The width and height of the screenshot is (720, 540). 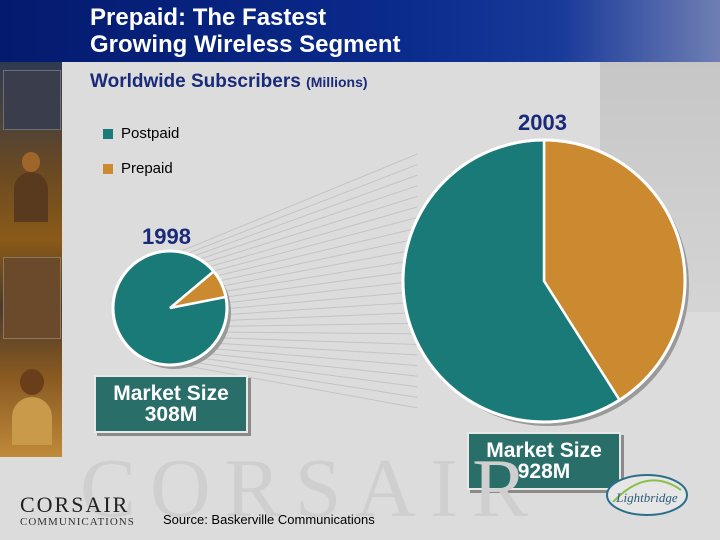 What do you see at coordinates (269, 519) in the screenshot?
I see `source-note: Source: Baskerville Communications` at bounding box center [269, 519].